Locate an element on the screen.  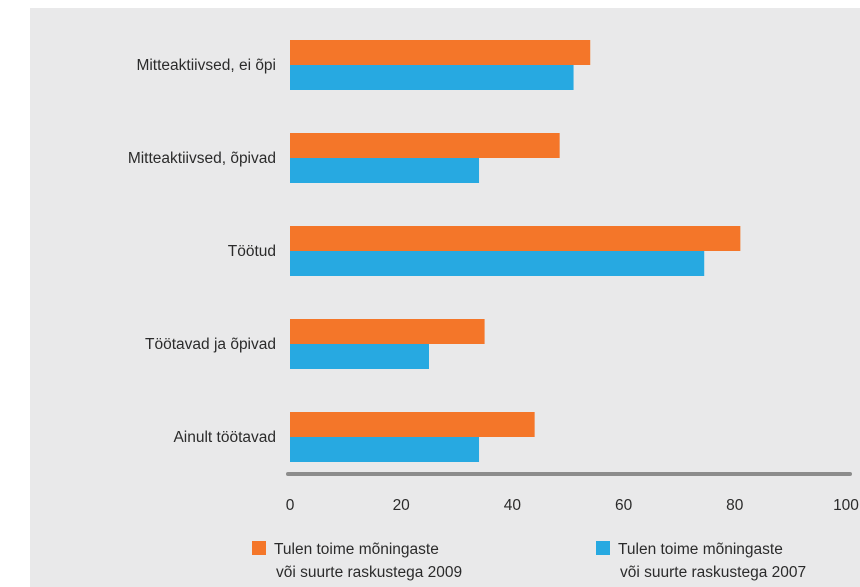
legend-label-1: Tulen toime mõningaste is located at coordinates (356, 549).